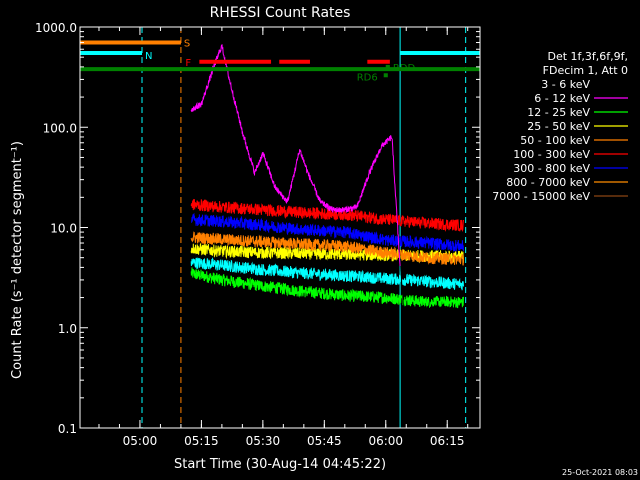 The width and height of the screenshot is (640, 480). What do you see at coordinates (548, 182) in the screenshot?
I see `legend-entry-label: 800 - 7000 keV` at bounding box center [548, 182].